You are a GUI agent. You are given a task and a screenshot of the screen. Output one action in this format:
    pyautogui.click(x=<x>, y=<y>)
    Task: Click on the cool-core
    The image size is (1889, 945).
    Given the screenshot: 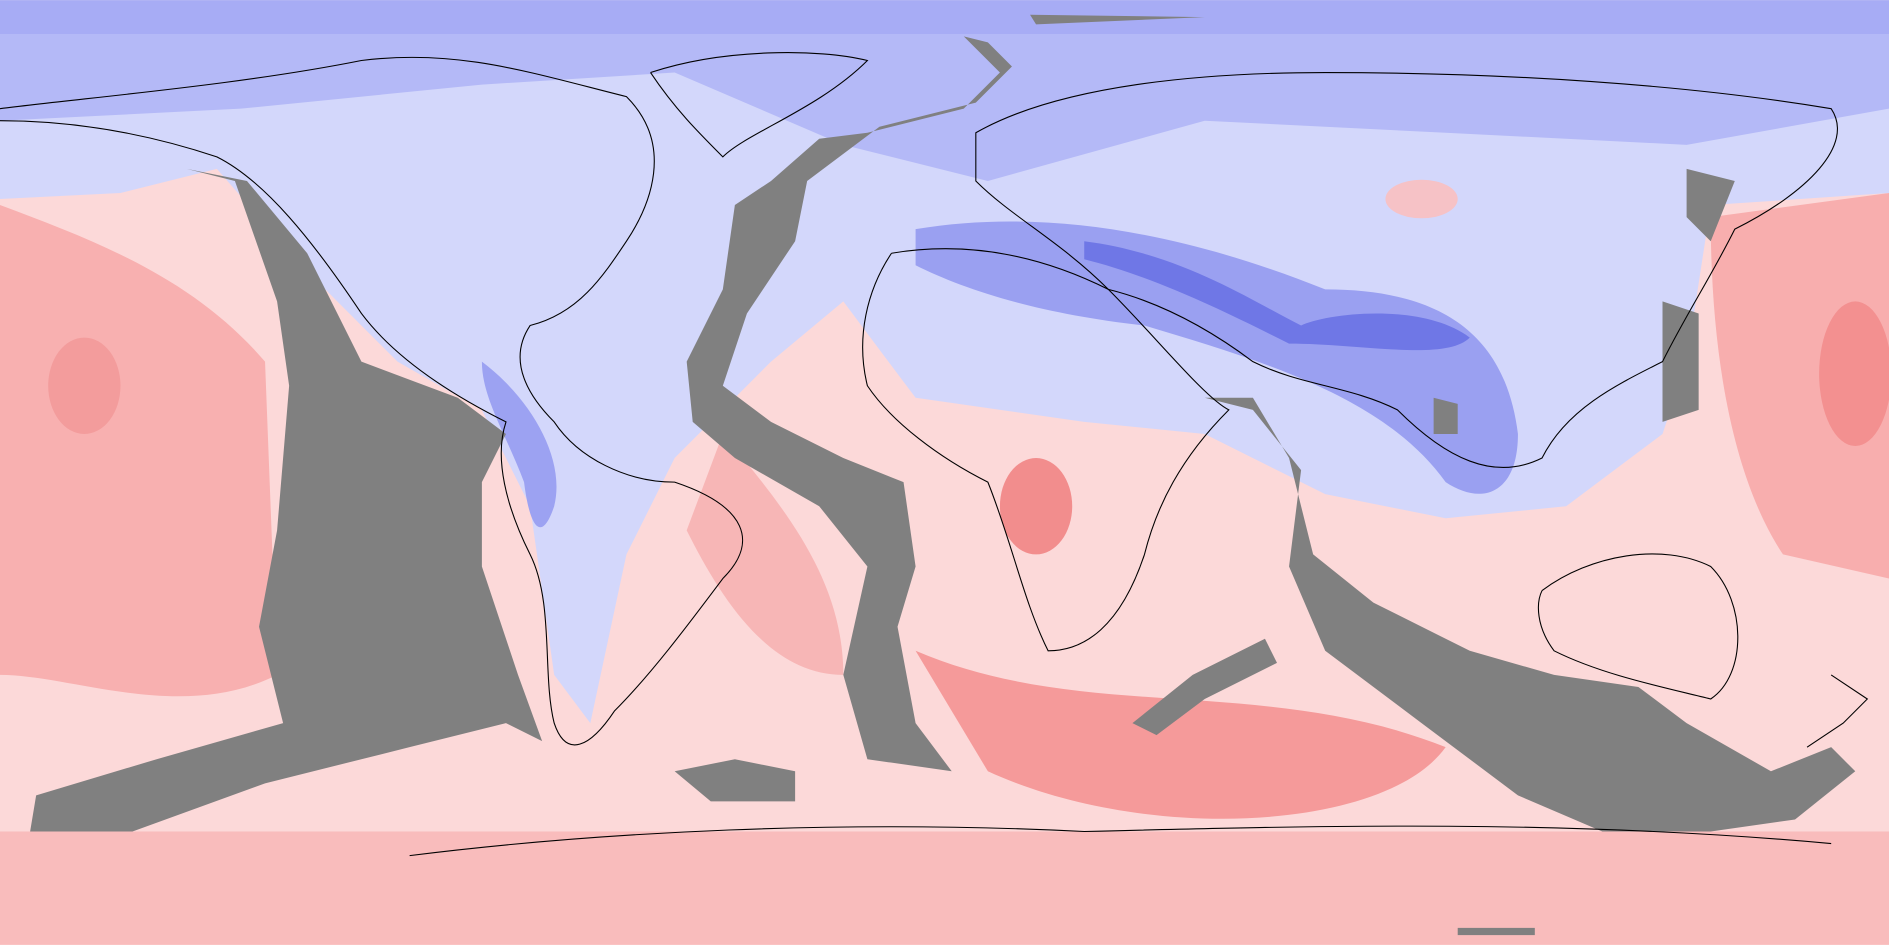 What is the action you would take?
    pyautogui.click(x=1277, y=296)
    